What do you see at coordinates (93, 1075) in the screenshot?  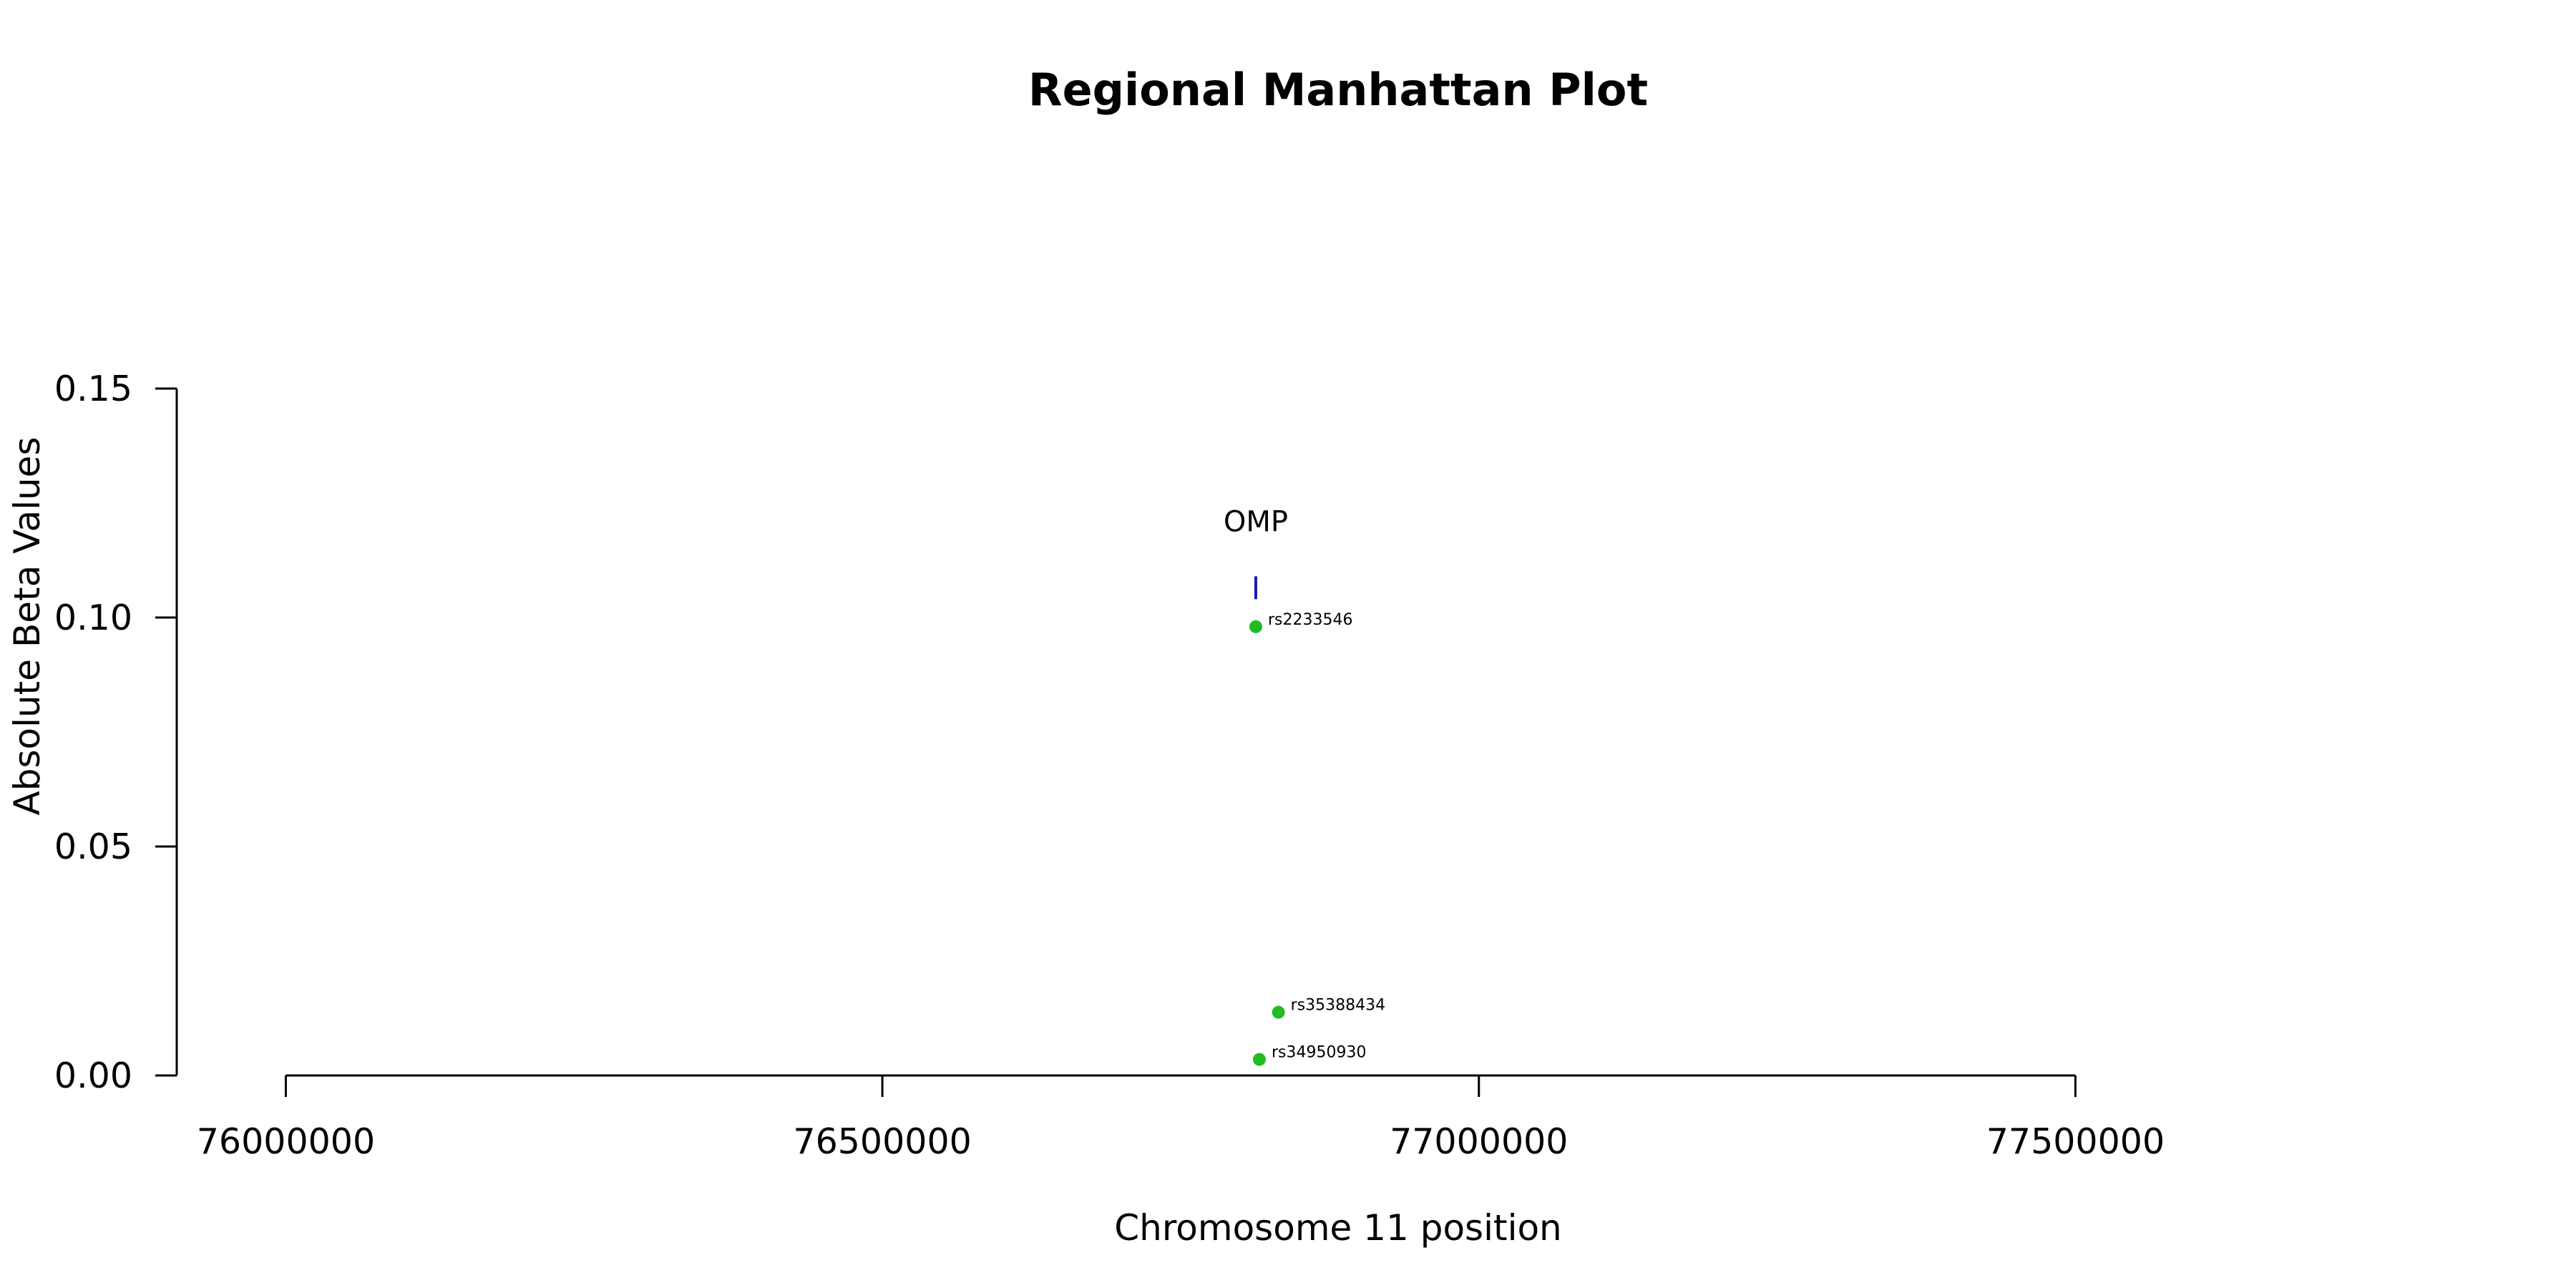 I see `y-tick-label: 0.00` at bounding box center [93, 1075].